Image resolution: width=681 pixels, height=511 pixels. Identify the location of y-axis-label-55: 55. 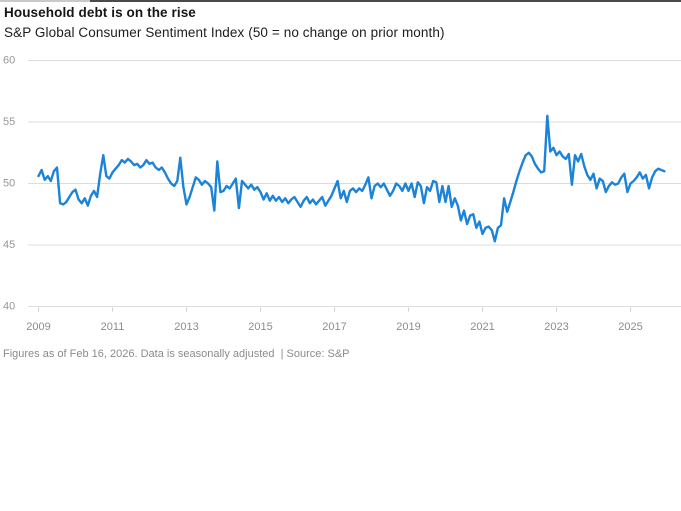
(9, 122).